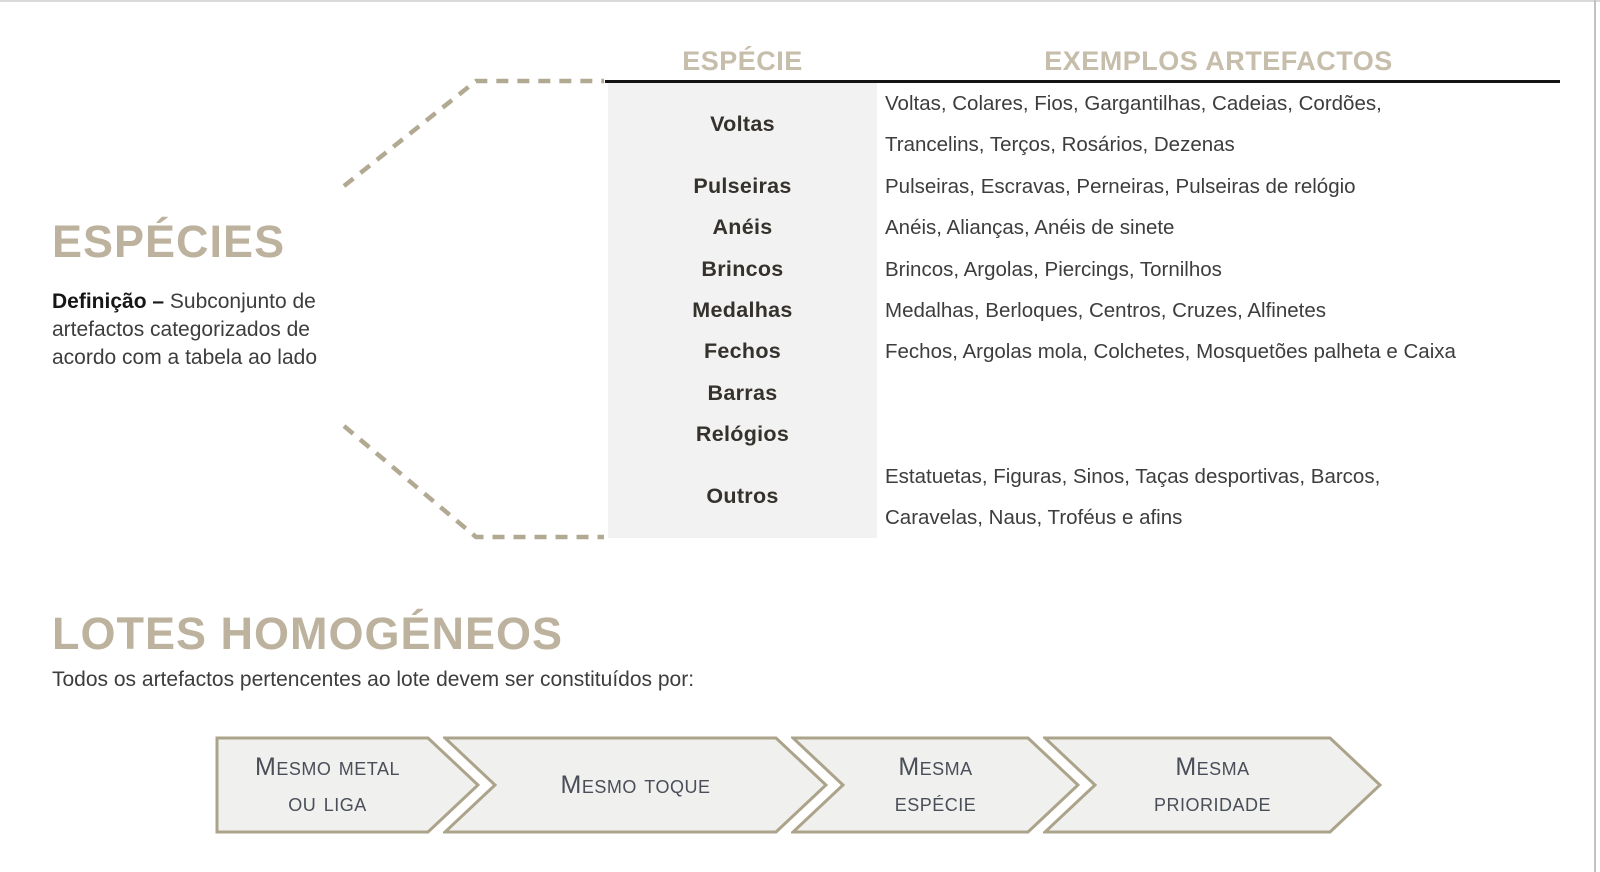  What do you see at coordinates (1212, 803) in the screenshot?
I see `chevron-label-line: prioridade` at bounding box center [1212, 803].